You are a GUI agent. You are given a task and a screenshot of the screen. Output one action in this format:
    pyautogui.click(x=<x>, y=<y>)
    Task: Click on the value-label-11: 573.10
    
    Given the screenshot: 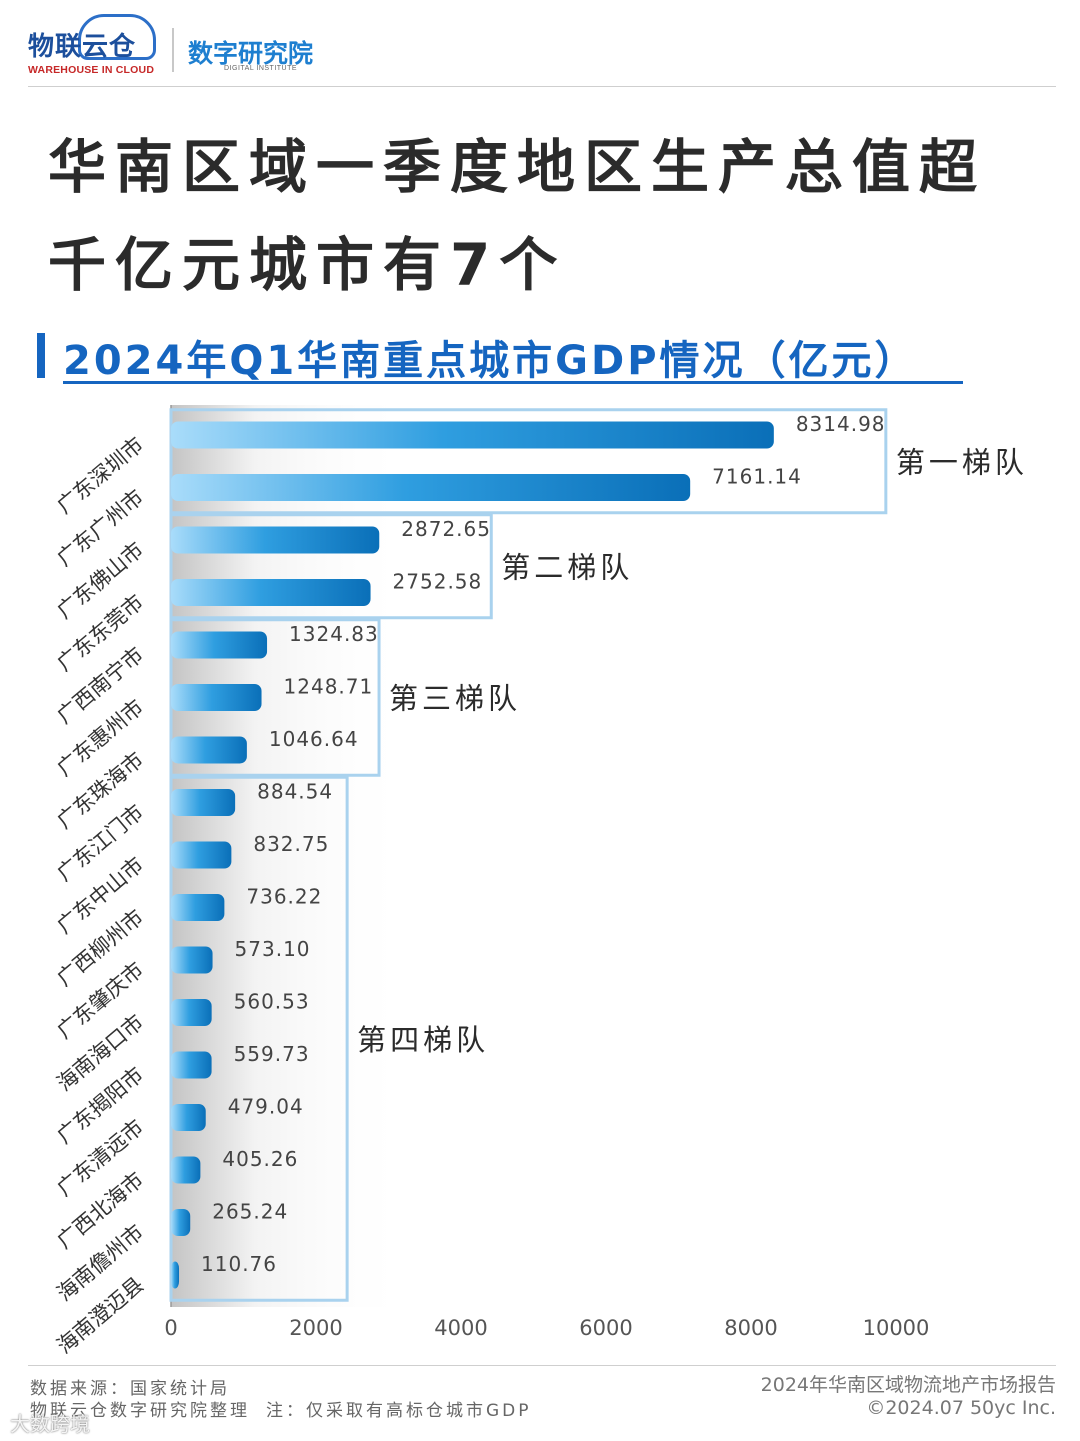 What is the action you would take?
    pyautogui.click(x=273, y=949)
    